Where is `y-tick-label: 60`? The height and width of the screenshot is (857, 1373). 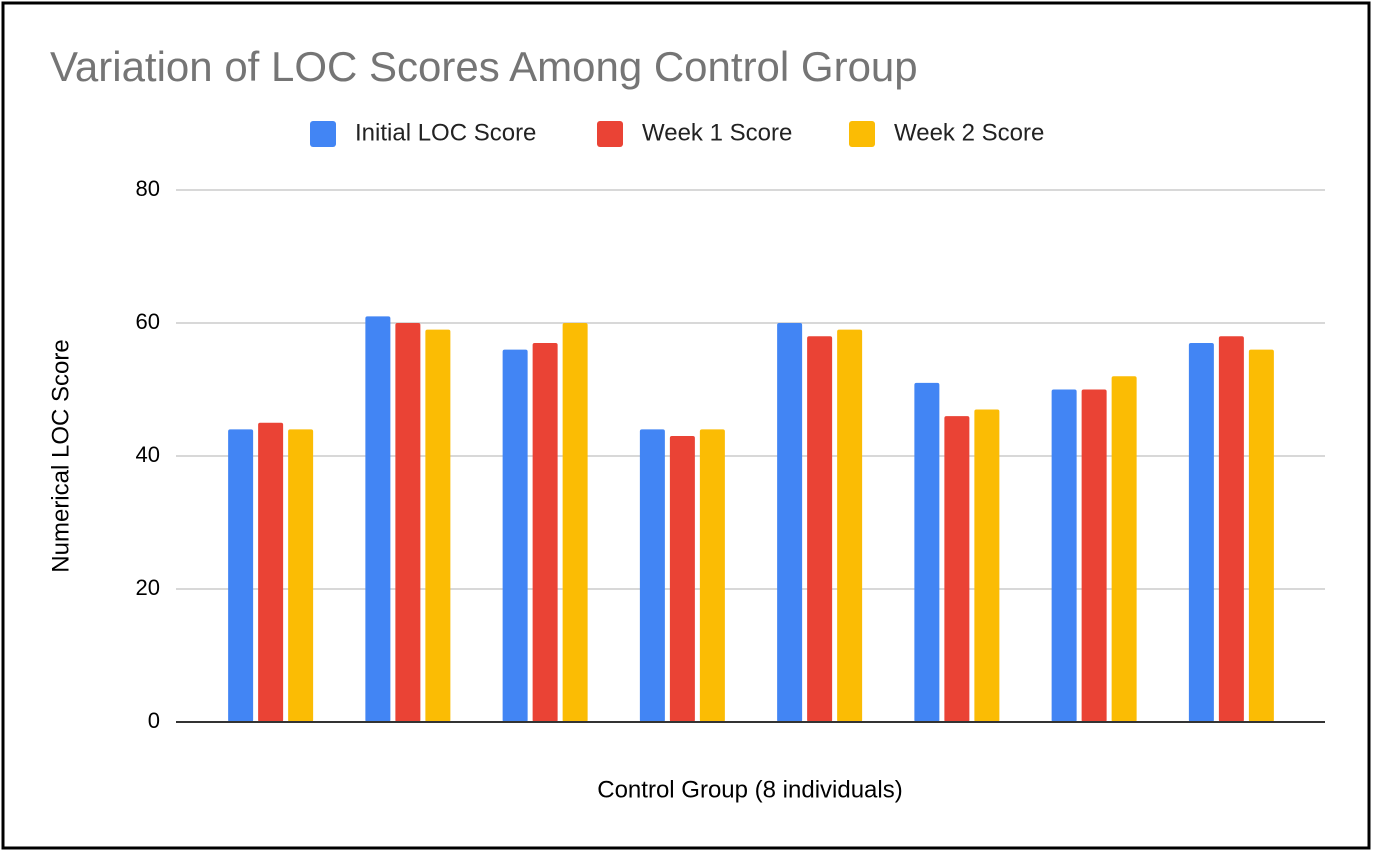
y-tick-label: 60 is located at coordinates (148, 321).